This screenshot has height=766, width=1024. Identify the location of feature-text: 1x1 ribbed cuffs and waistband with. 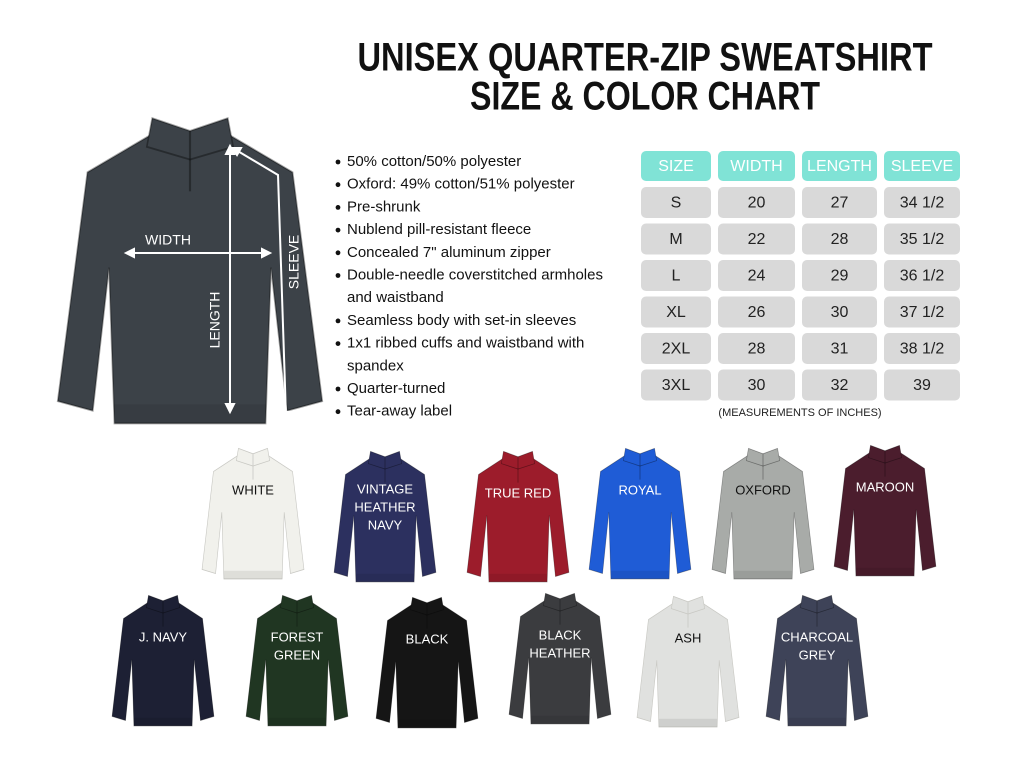
(465, 343).